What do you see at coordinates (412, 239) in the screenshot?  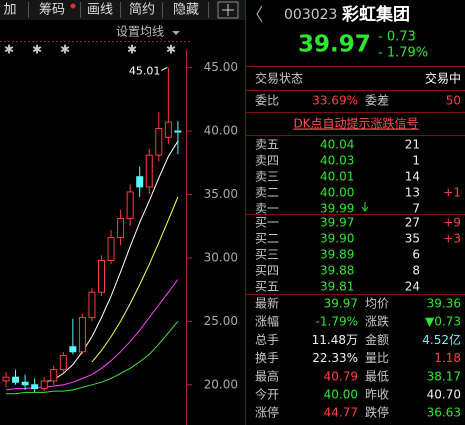 I see `book-volume: 35` at bounding box center [412, 239].